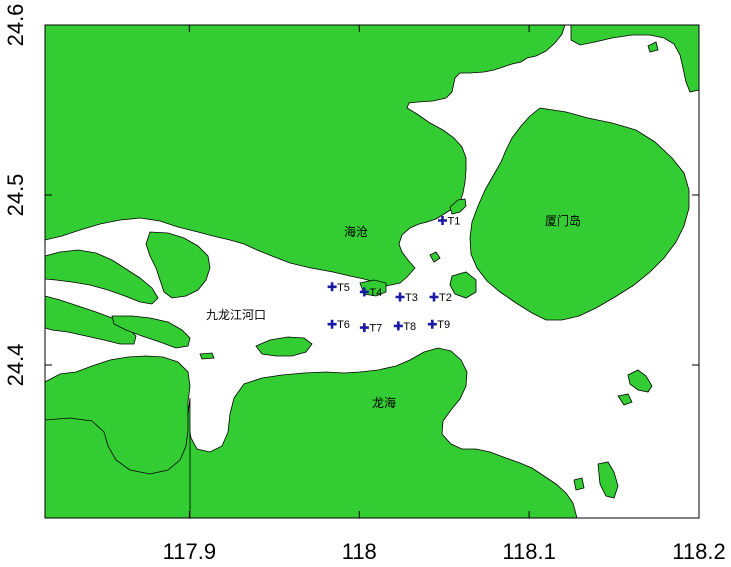  What do you see at coordinates (393, 275) in the screenshot?
I see `station-markers: T1 T2 T3 T4 T5 T6 T7 T8 T9` at bounding box center [393, 275].